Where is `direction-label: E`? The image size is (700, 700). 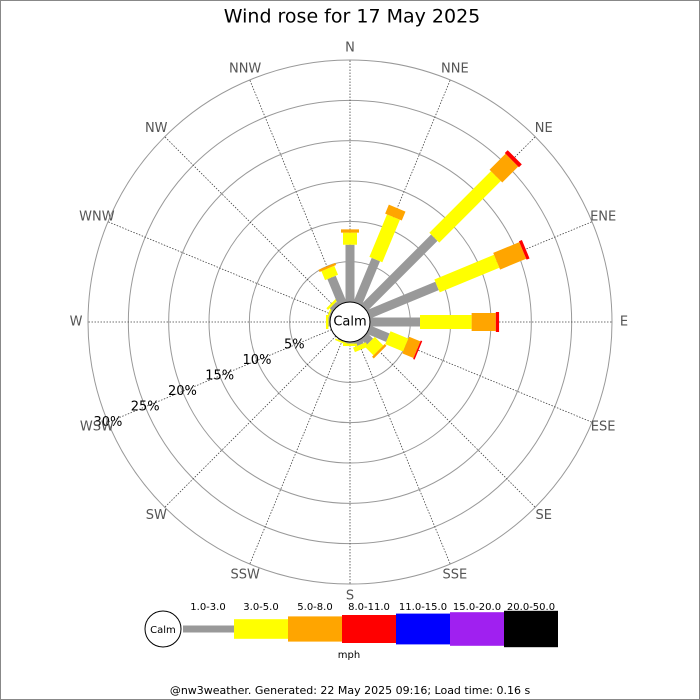 direction-label: E is located at coordinates (624, 322).